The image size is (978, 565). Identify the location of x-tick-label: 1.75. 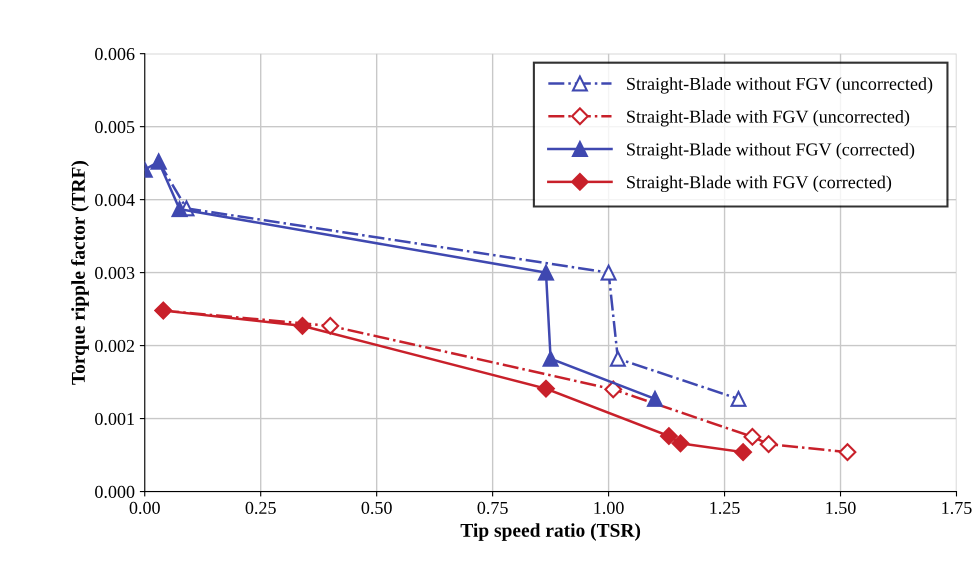
(957, 508).